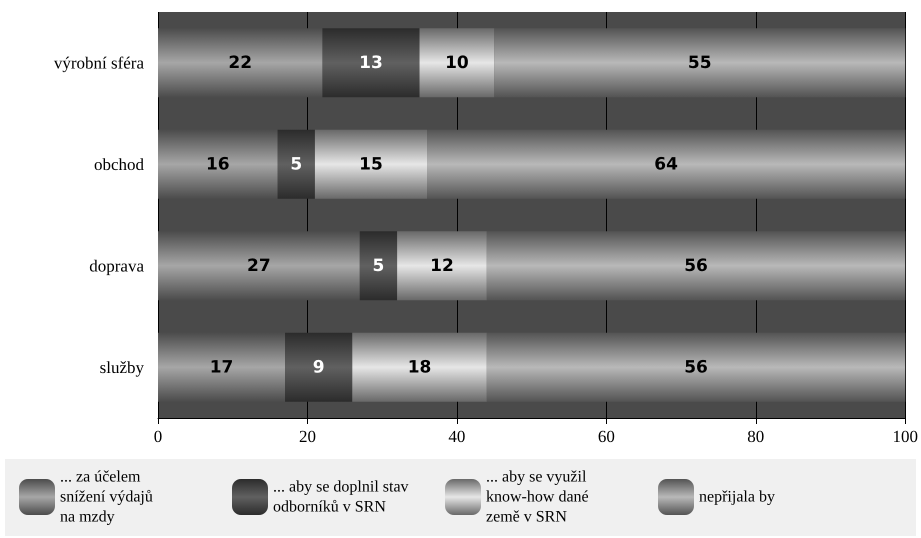 The height and width of the screenshot is (538, 921). What do you see at coordinates (606, 436) in the screenshot?
I see `x-tick-label: 60` at bounding box center [606, 436].